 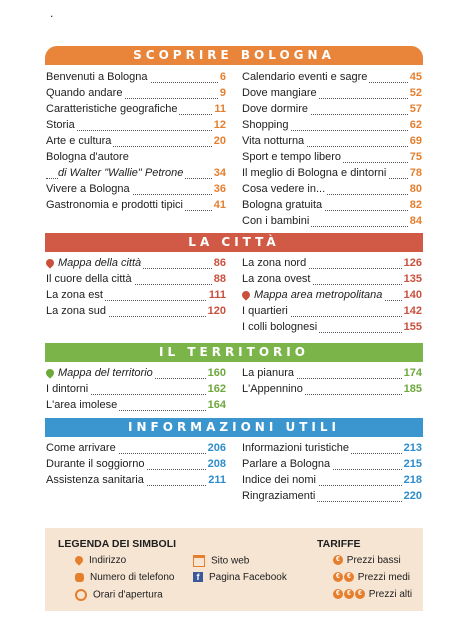 What do you see at coordinates (367, 560) in the screenshot?
I see `tariffe-low: € Prezzi bassi` at bounding box center [367, 560].